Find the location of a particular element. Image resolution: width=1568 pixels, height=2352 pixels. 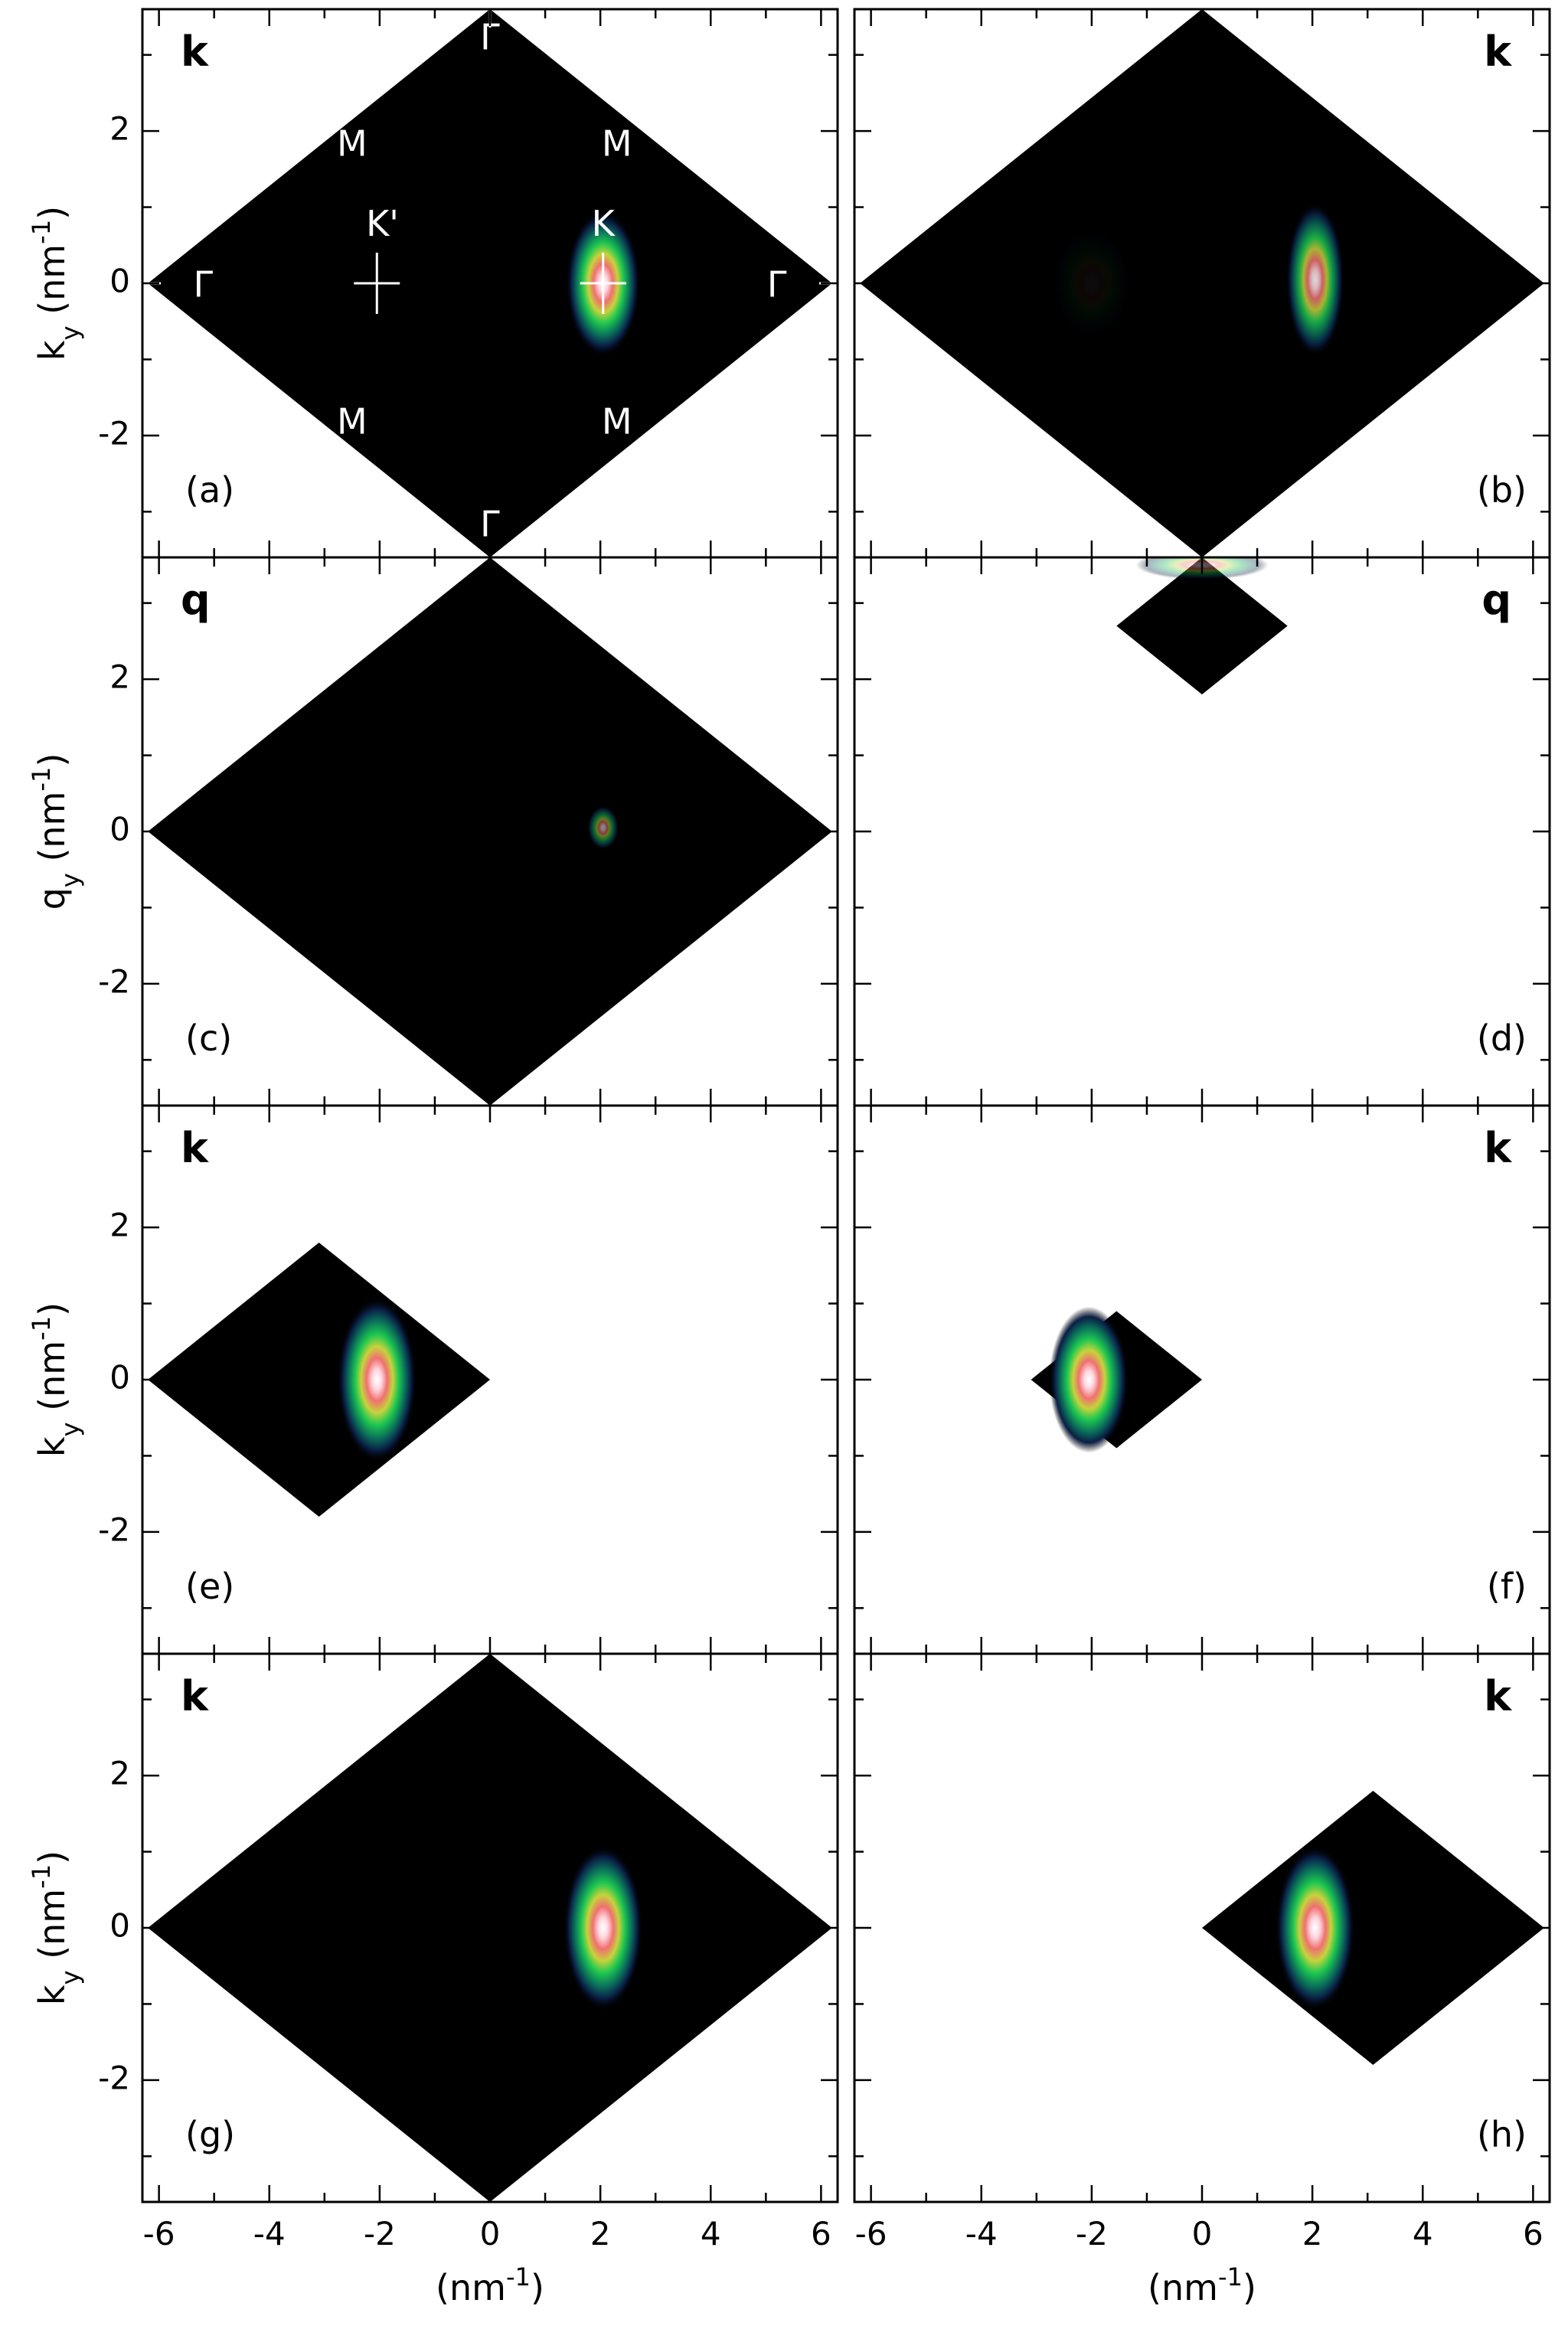

panel-h: k (h) -6 -4 -2 0 2 4 6 (nm-1) is located at coordinates (1202, 1980).